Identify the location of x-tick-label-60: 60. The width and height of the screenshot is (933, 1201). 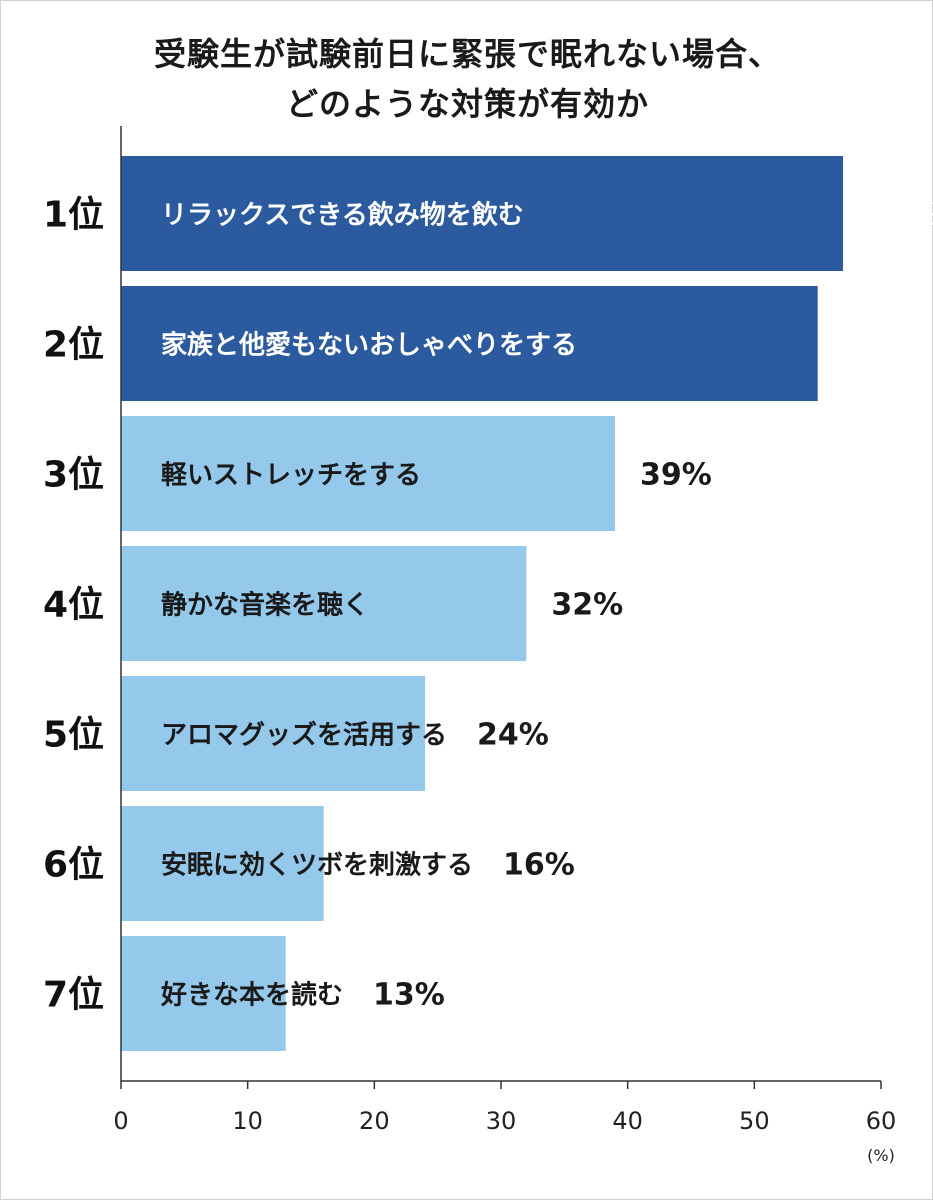
(881, 1121).